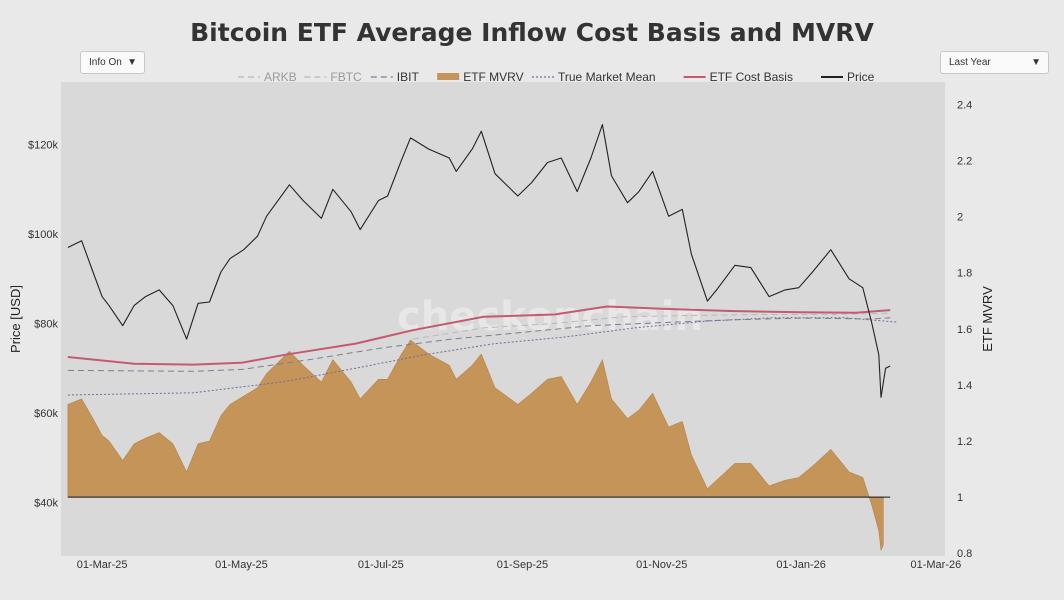 Image resolution: width=1064 pixels, height=600 pixels. I want to click on y2-tick-label: 2.2, so click(964, 162).